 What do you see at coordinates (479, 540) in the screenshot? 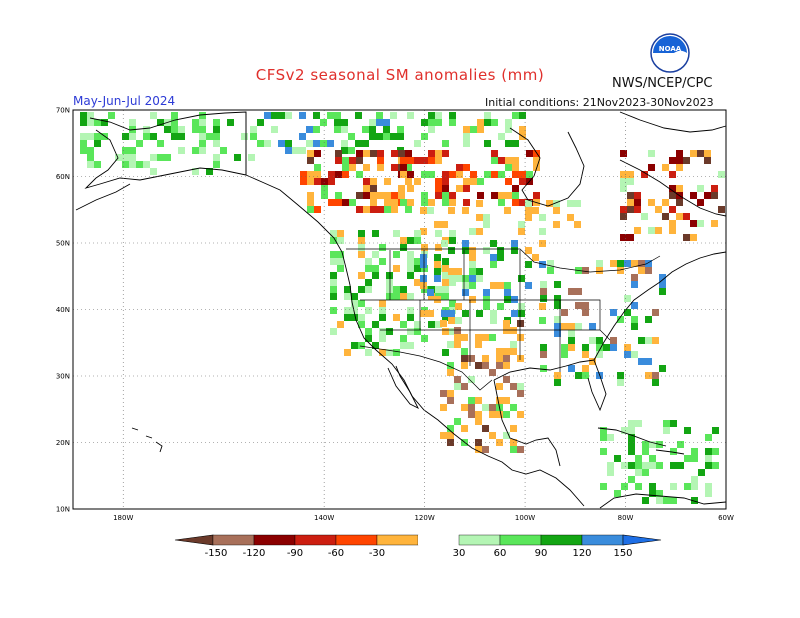
I see `colorbar-box` at bounding box center [479, 540].